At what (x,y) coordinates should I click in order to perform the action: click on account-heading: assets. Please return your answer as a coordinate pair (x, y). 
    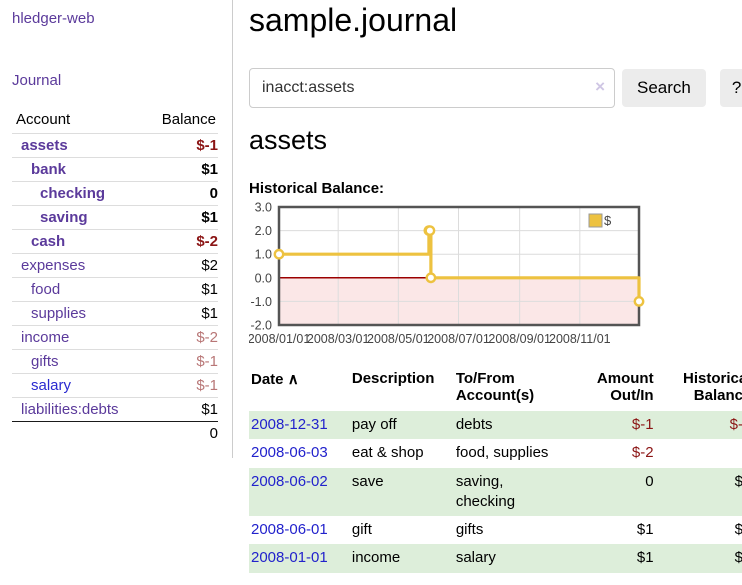
    Looking at the image, I should click on (288, 140).